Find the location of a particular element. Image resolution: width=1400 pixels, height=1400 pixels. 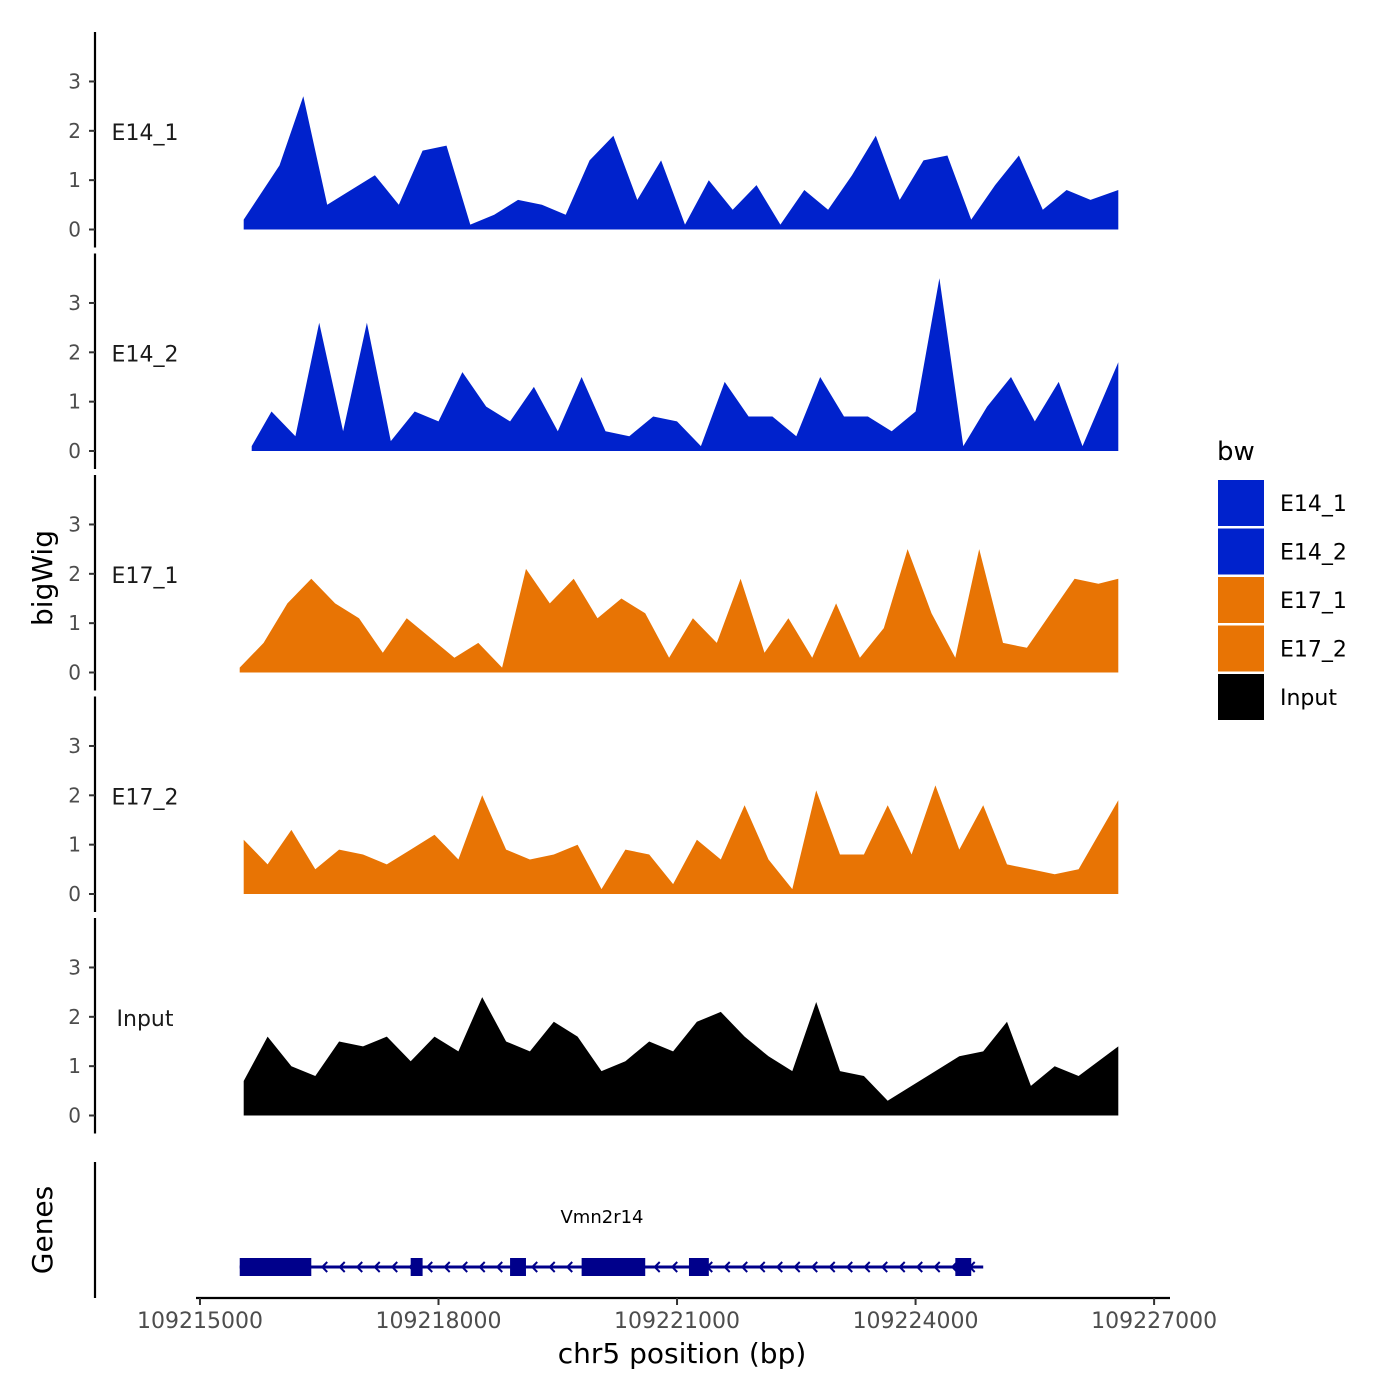

legend-entry: E14_2 is located at coordinates (1282, 551).